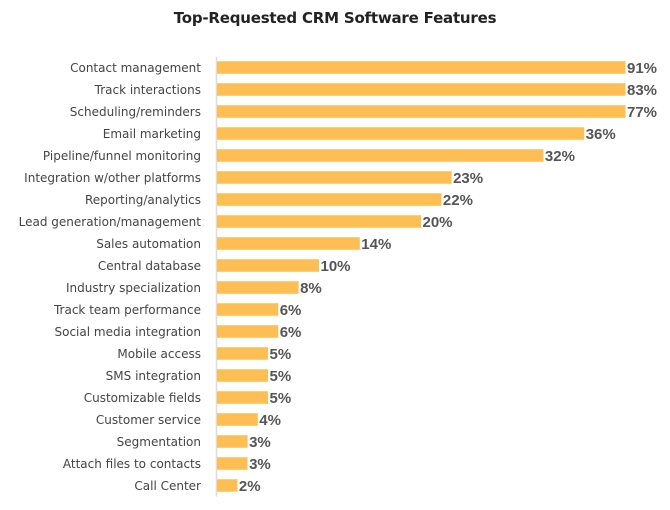 The height and width of the screenshot is (510, 670). What do you see at coordinates (132, 464) in the screenshot?
I see `category-label: Attach files to contacts` at bounding box center [132, 464].